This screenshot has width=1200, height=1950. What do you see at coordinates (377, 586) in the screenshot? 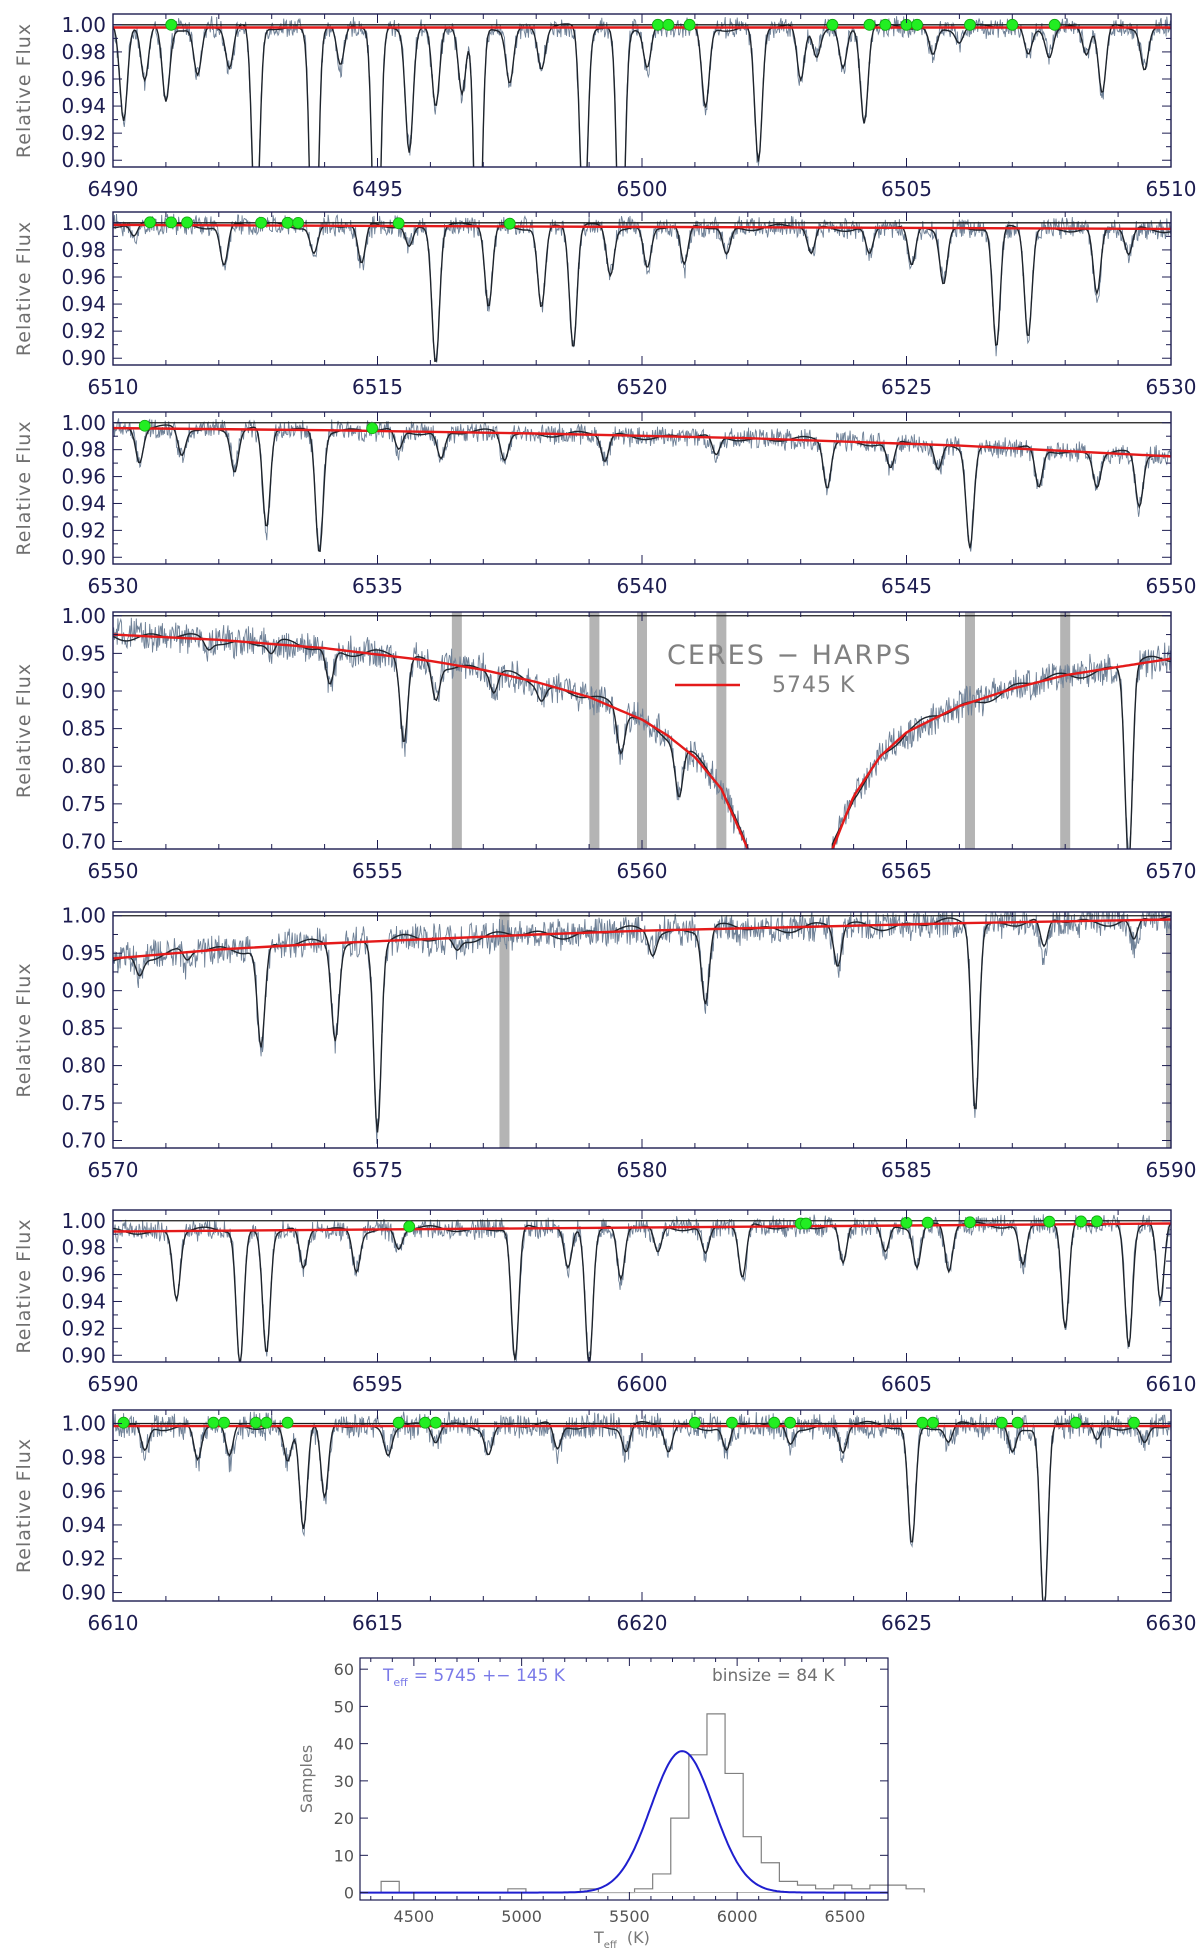
I see `x-tick-label: 6535` at bounding box center [377, 586].